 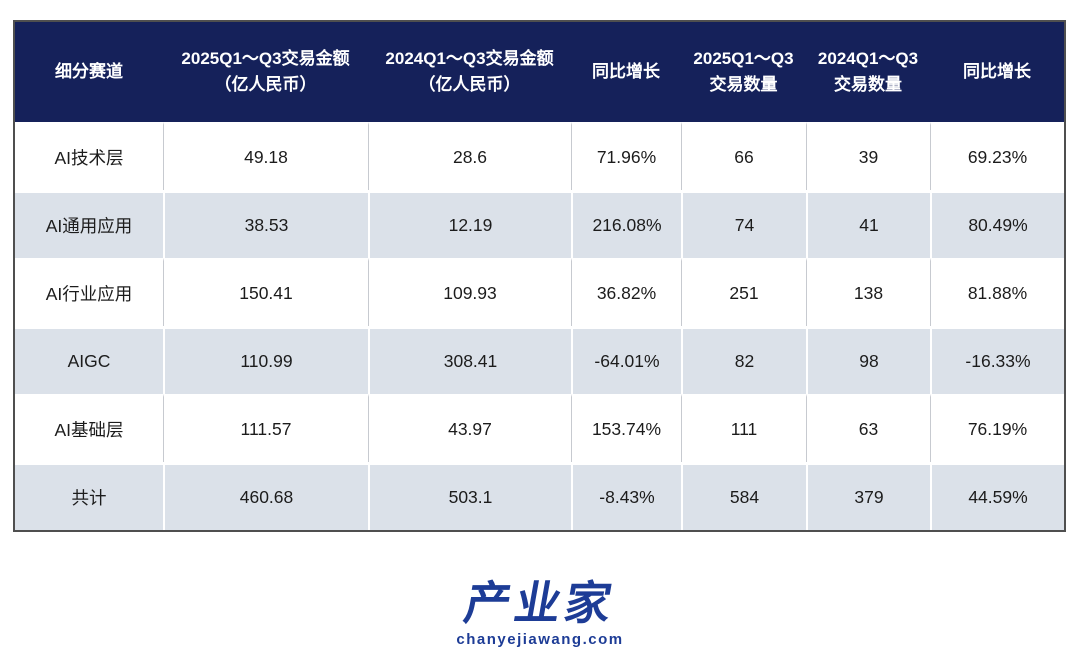 What do you see at coordinates (868, 360) in the screenshot?
I see `cell-2024-count: 98` at bounding box center [868, 360].